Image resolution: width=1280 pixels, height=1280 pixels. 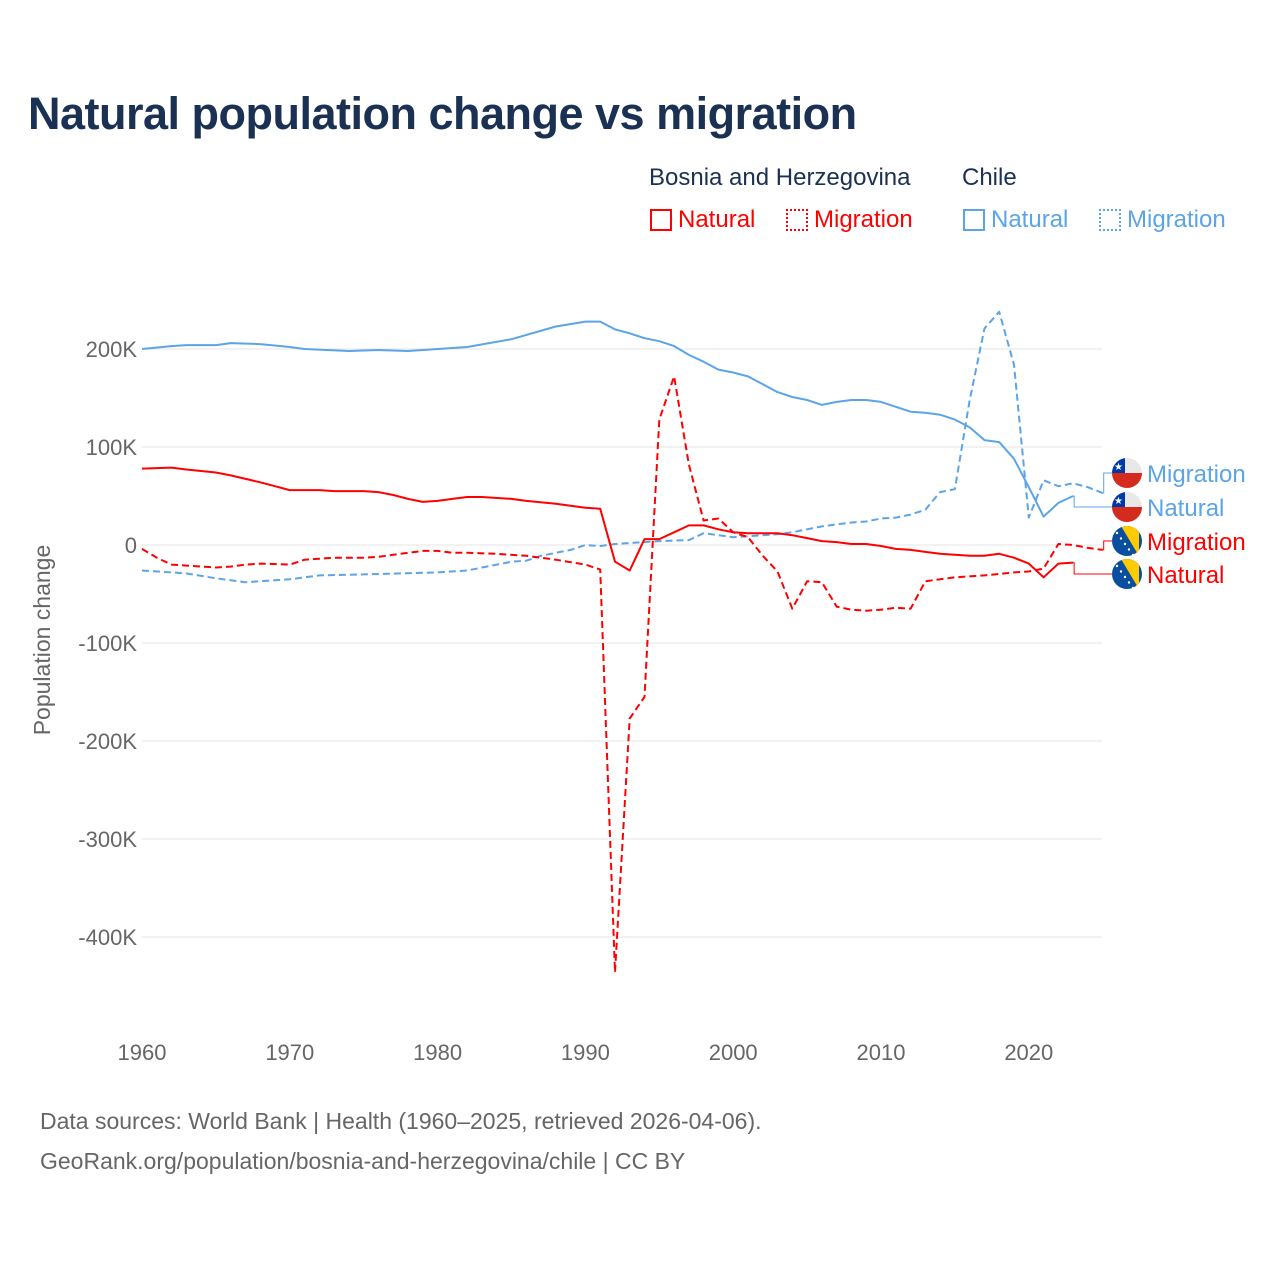 What do you see at coordinates (780, 177) in the screenshot?
I see `legend-group-bosnia: Bosnia and Herzegovina` at bounding box center [780, 177].